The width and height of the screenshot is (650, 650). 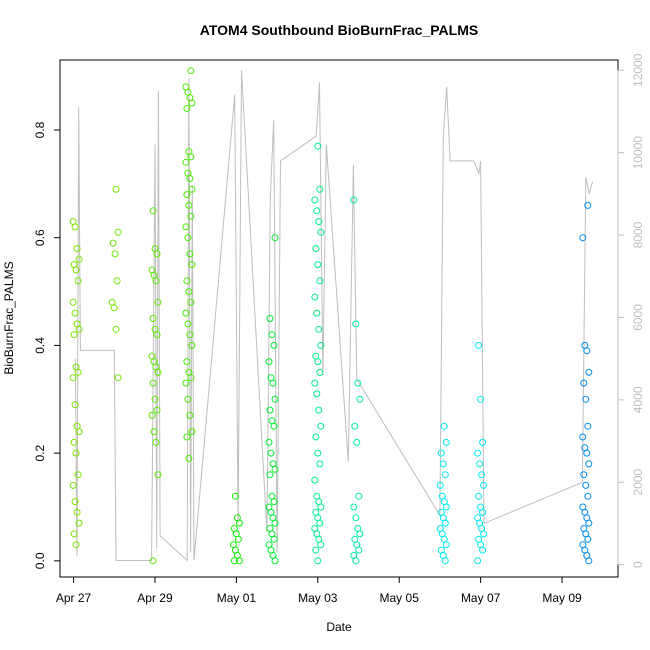 I want to click on chart-title: ATOM4 Southbound BioBurnFrac_PALMS, so click(x=339, y=30).